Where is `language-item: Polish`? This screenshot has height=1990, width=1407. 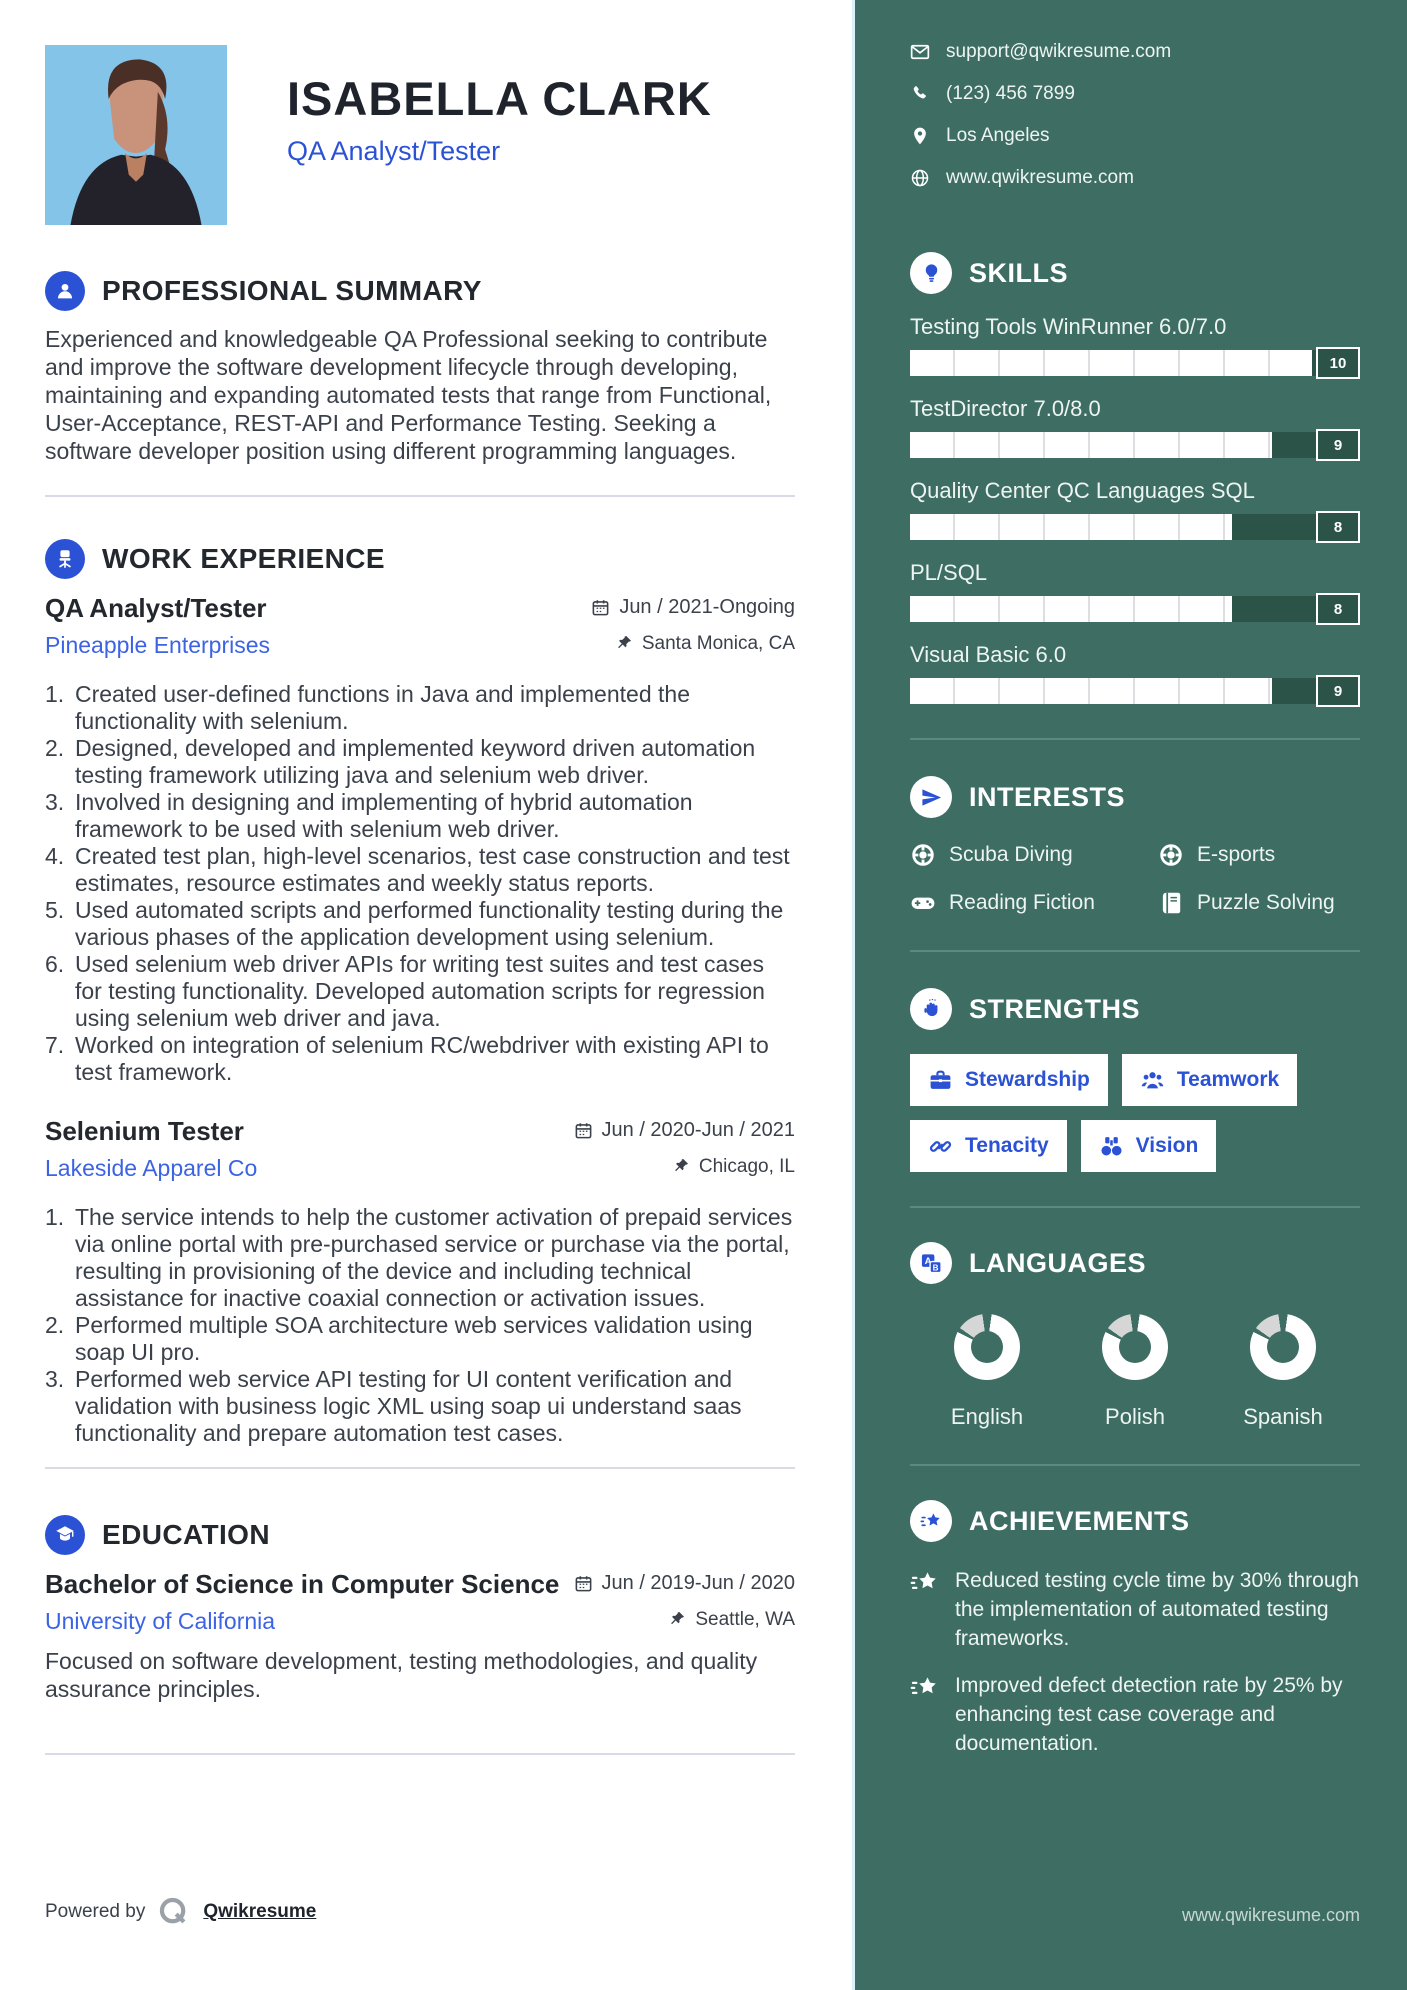 language-item: Polish is located at coordinates (1135, 1372).